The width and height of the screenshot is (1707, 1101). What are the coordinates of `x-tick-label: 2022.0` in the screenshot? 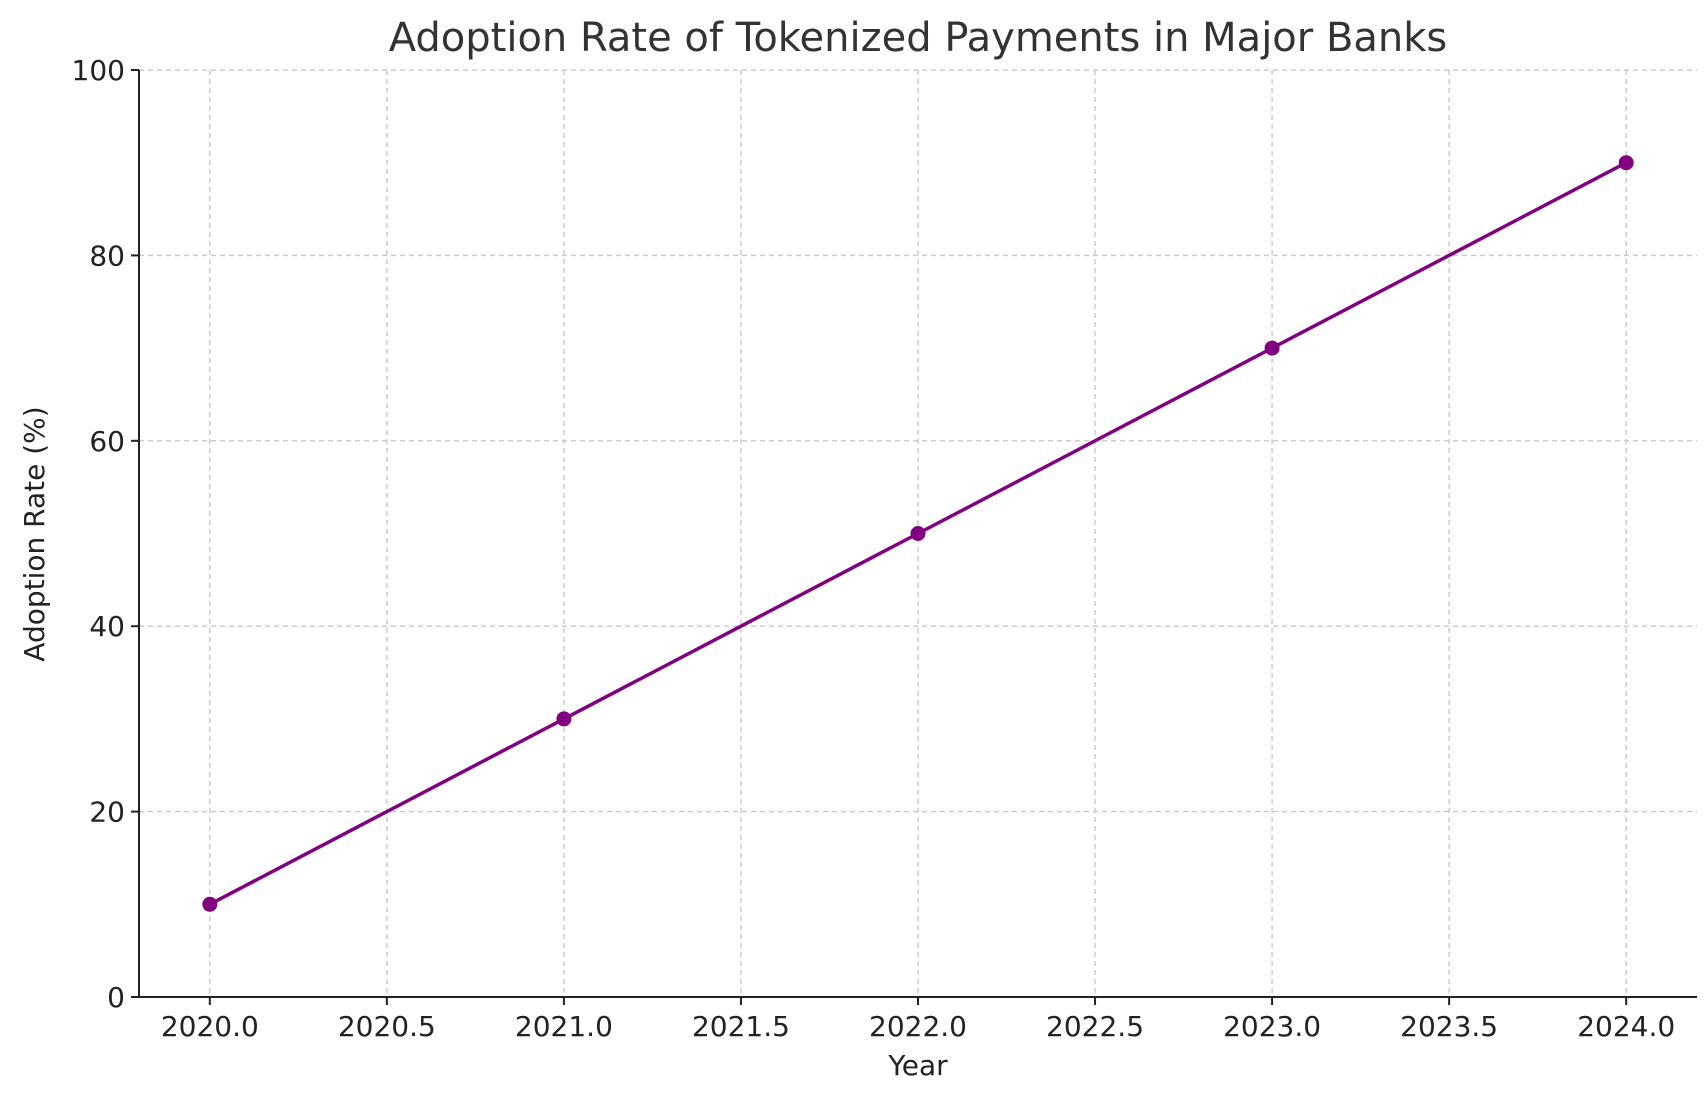 It's located at (918, 1026).